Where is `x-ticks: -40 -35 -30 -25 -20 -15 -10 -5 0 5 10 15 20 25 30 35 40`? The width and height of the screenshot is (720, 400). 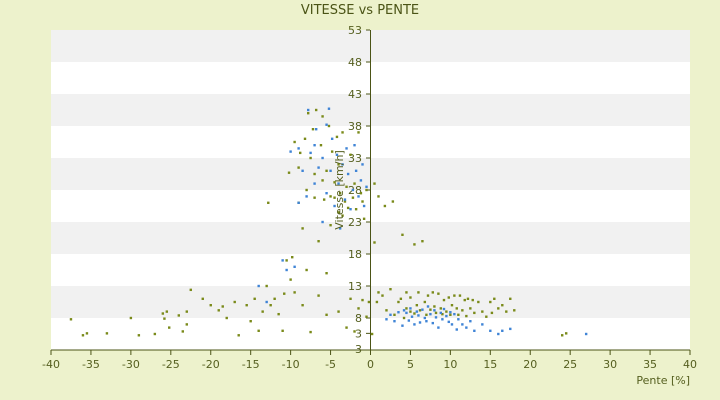
x-ticks: -40 -35 -30 -25 -20 -15 -10 -5 0 5 10 15 20 25 30 35 40 is located at coordinates (369, 360).